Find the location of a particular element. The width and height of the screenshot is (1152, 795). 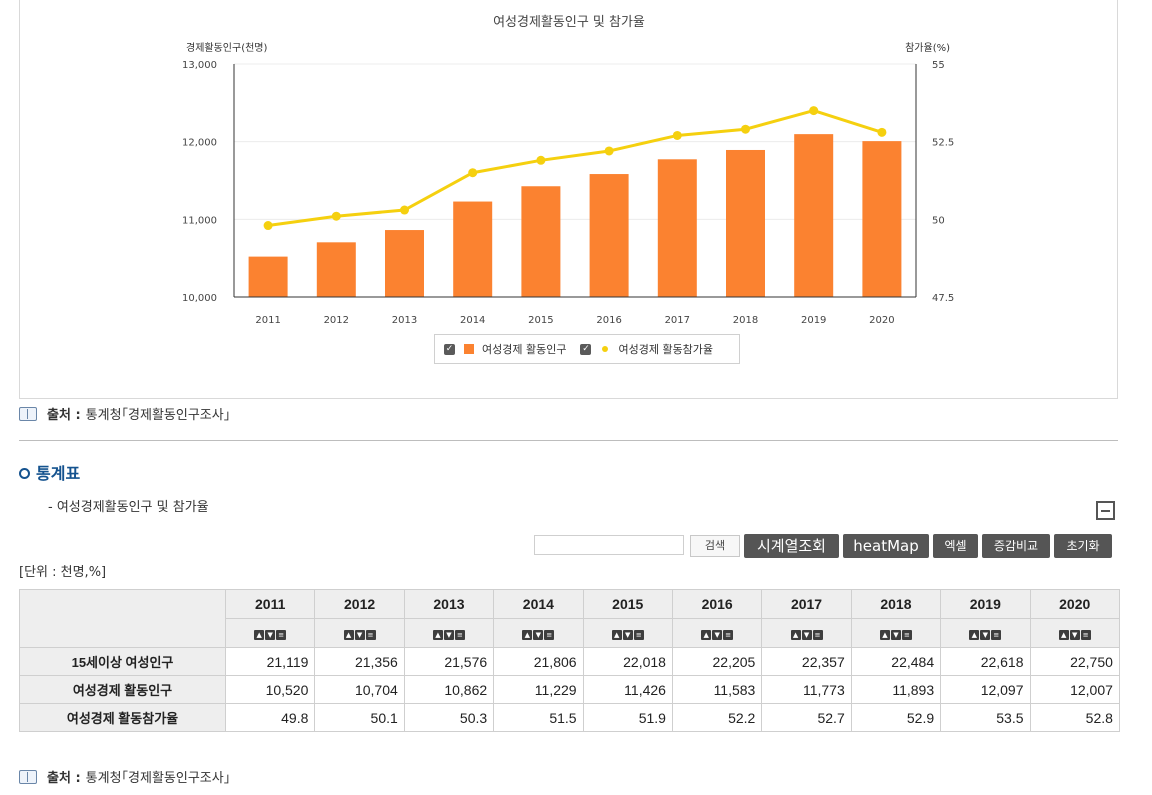

reset-button: 초기화 is located at coordinates (1083, 546).